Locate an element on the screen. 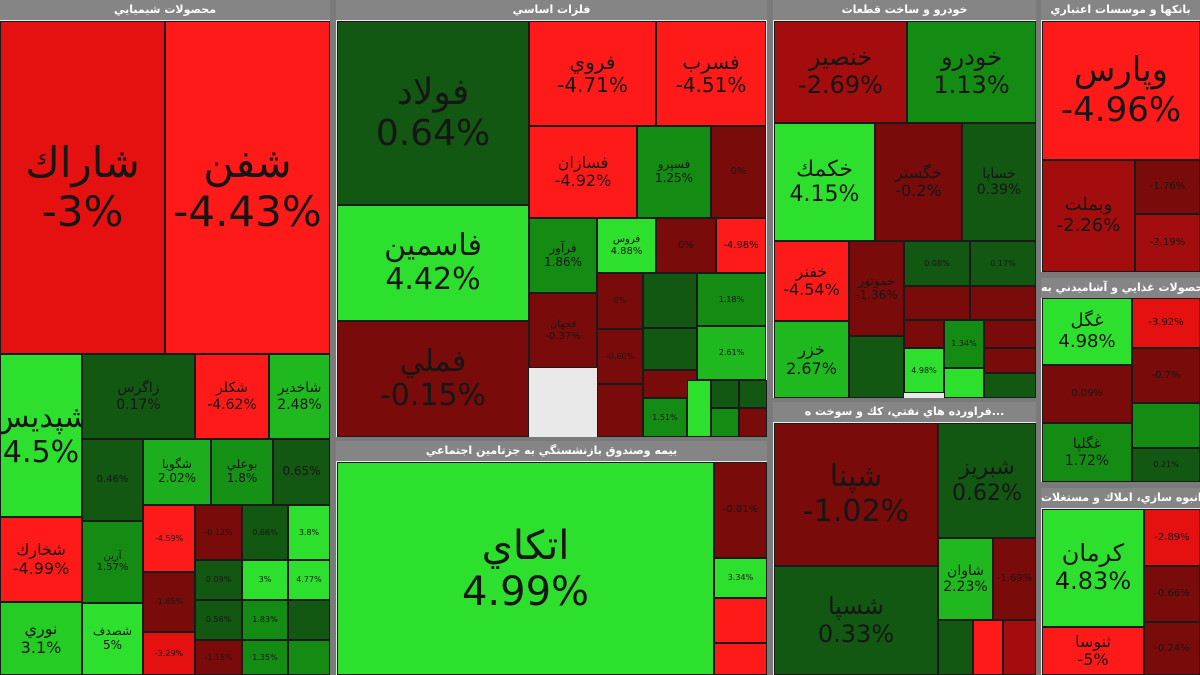 The width and height of the screenshot is (1200, 675). stock-tile: 0.17% is located at coordinates (1003, 263).